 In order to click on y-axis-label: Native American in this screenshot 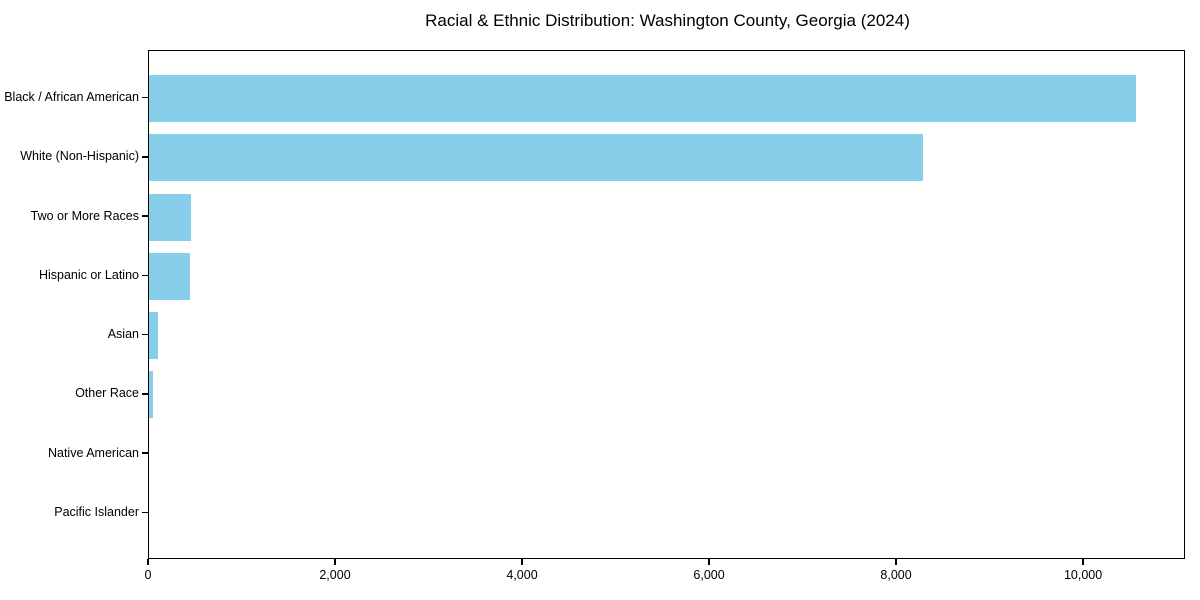, I will do `click(93, 452)`.